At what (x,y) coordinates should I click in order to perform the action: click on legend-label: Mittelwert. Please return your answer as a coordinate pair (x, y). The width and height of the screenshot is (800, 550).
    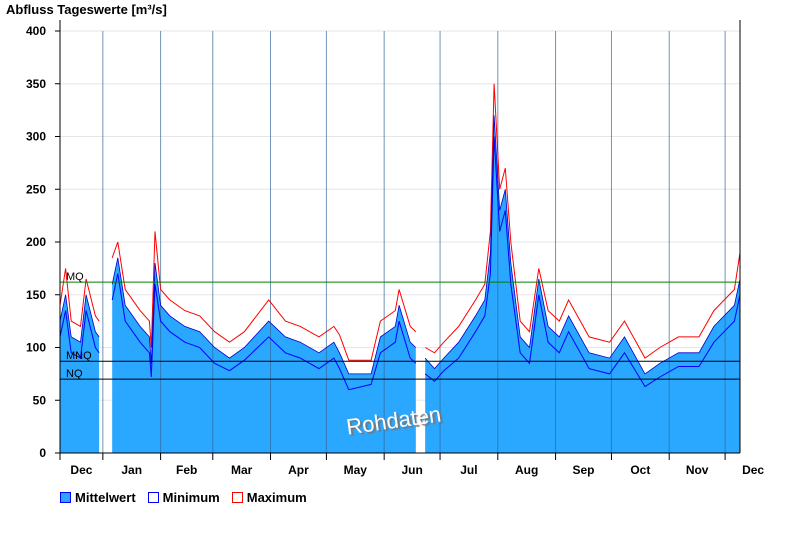
    Looking at the image, I should click on (105, 497).